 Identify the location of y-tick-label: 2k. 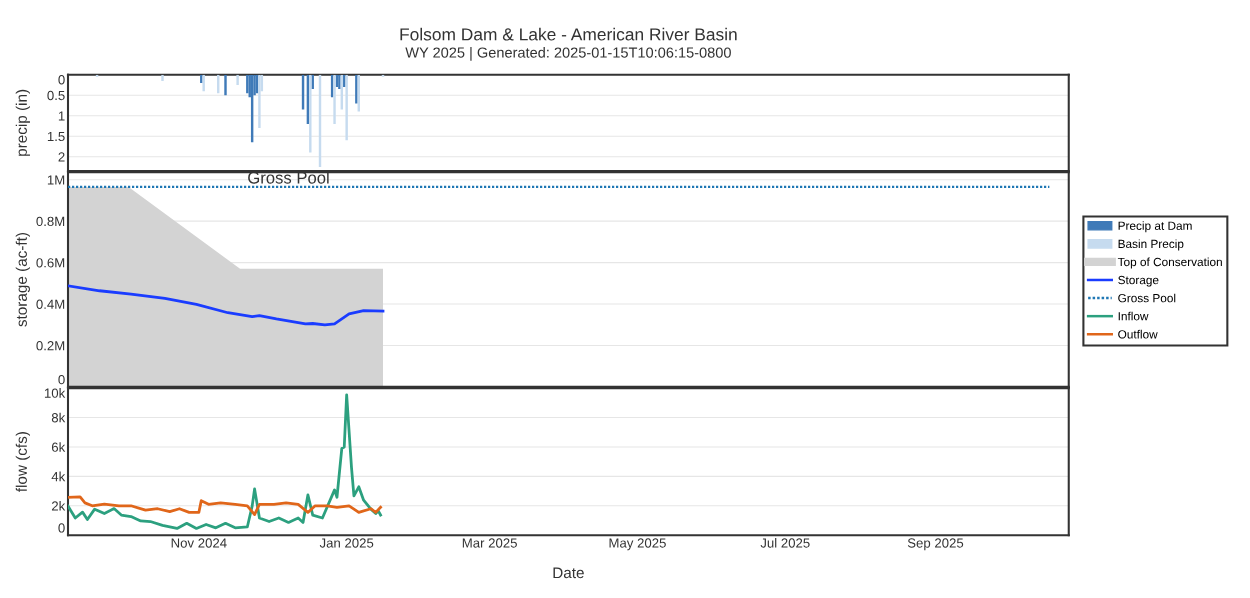
(58, 506).